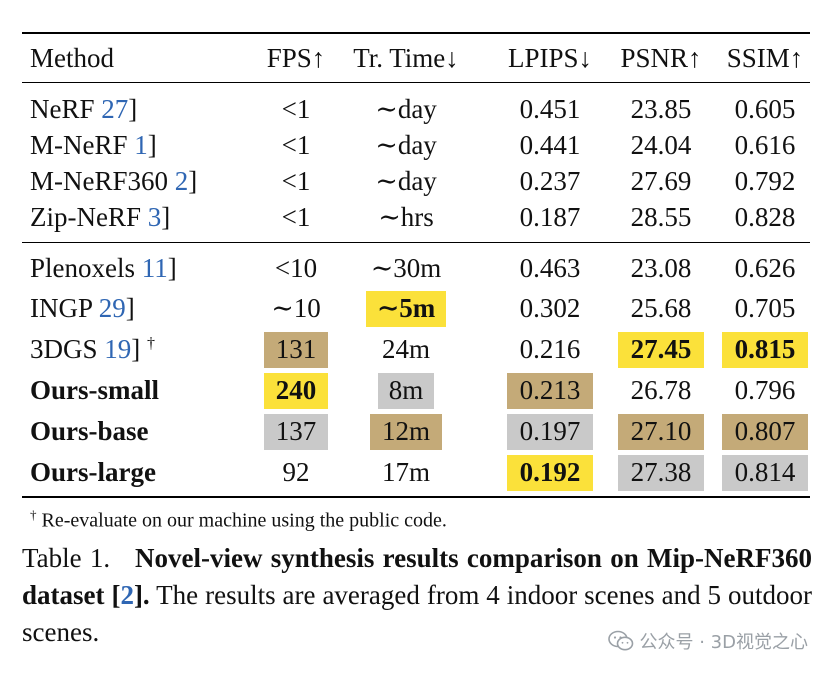  Describe the element at coordinates (93, 349) in the screenshot. I see `method-name: 3DGS 19] †` at that location.